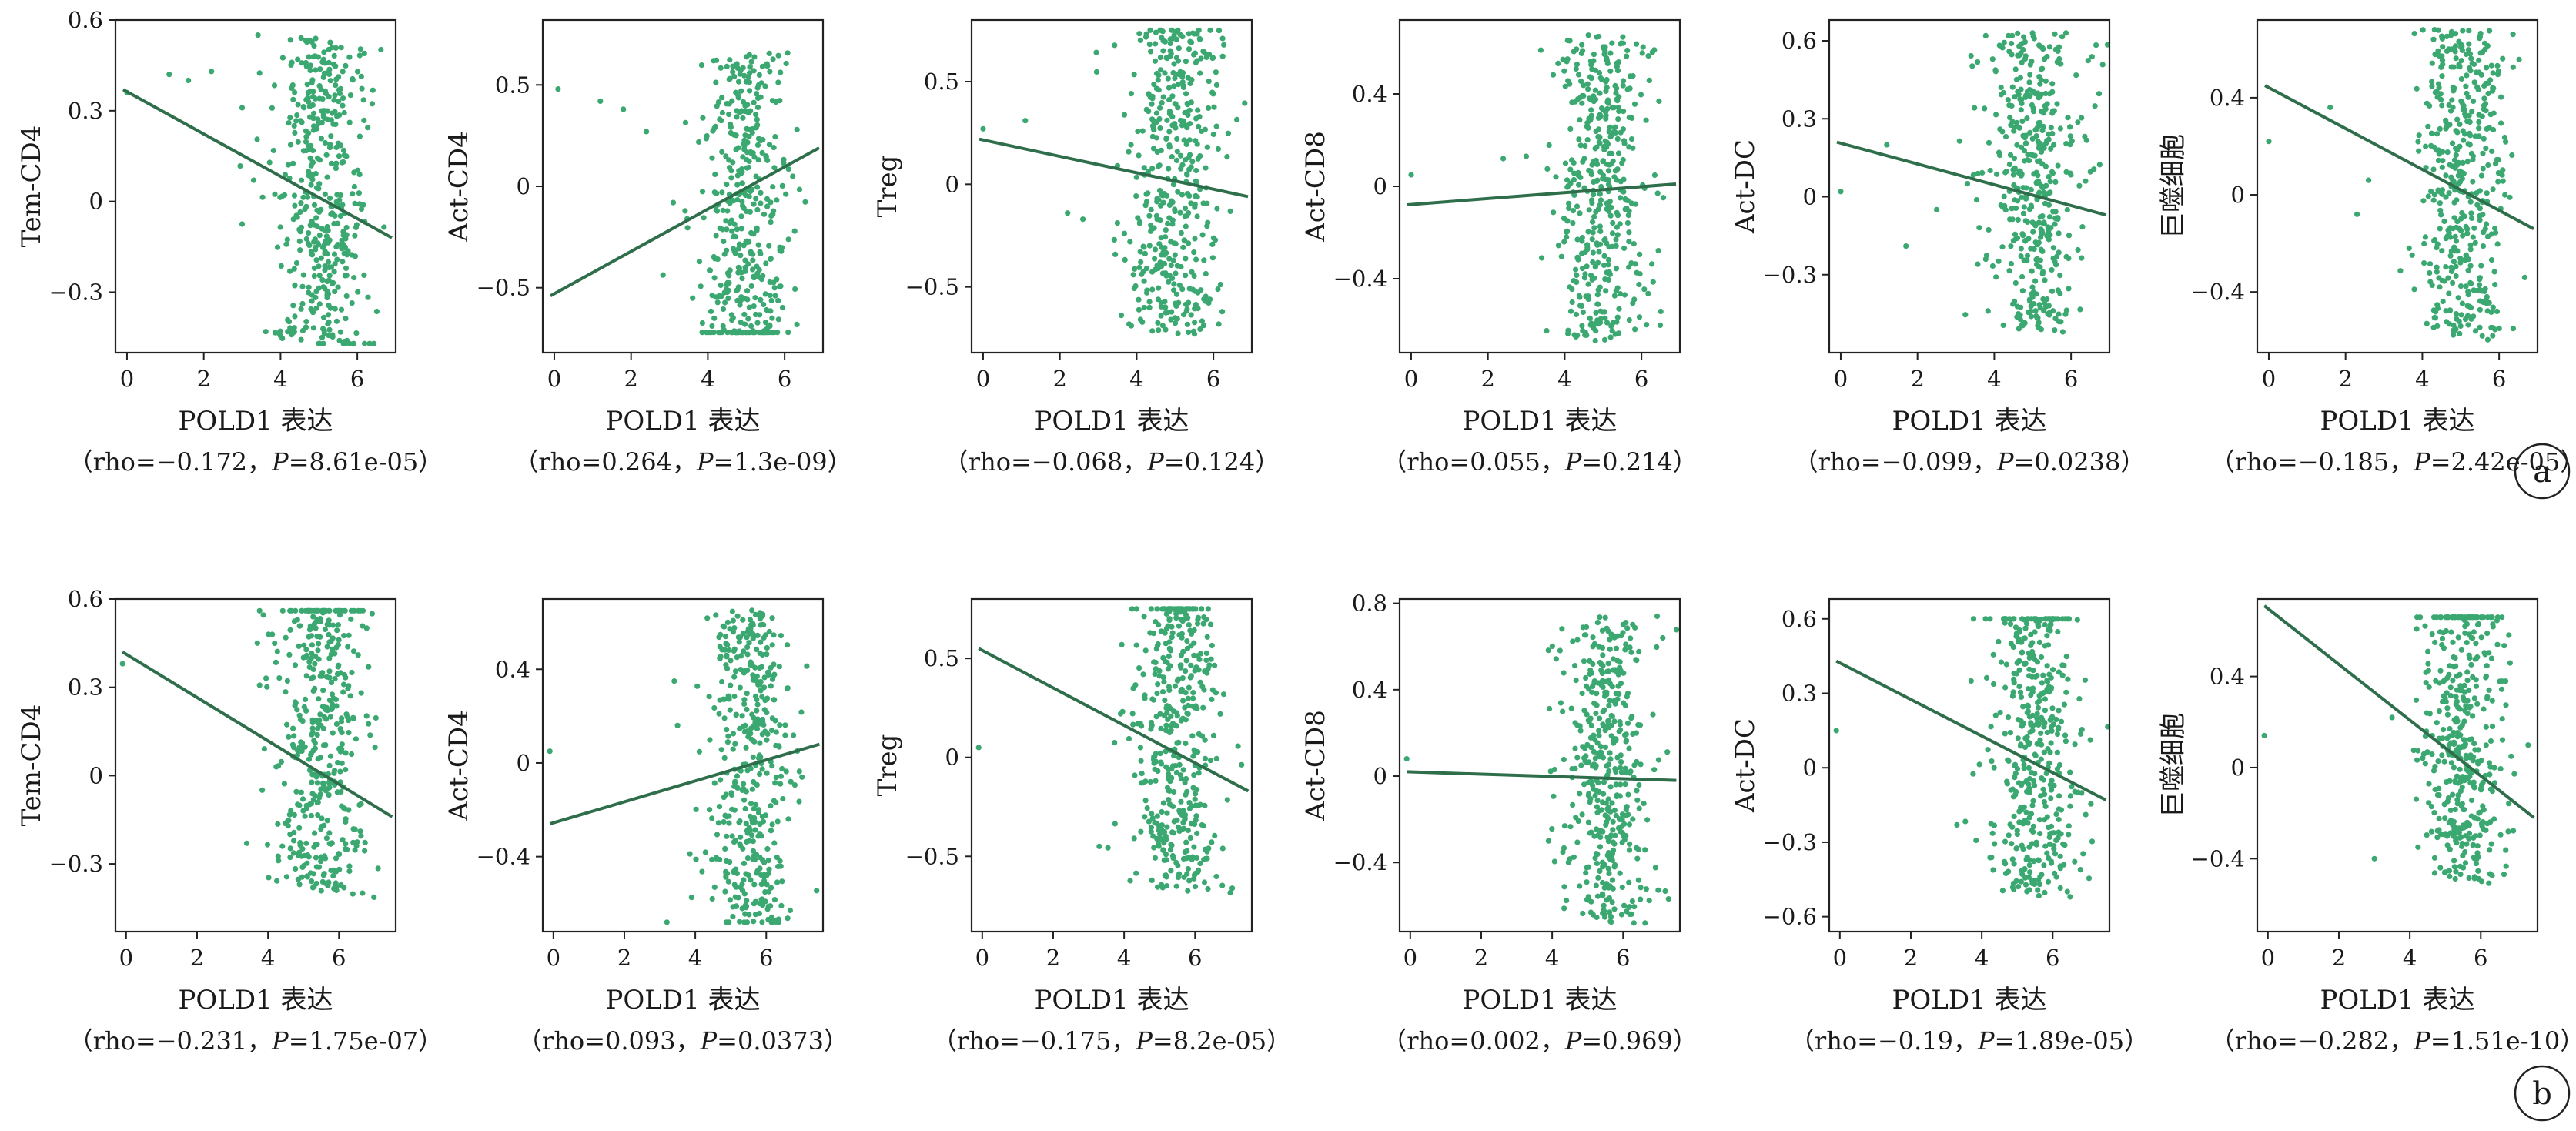 This screenshot has height=1131, width=2576. Describe the element at coordinates (1810, 197) in the screenshot. I see `y-tick-label: 0` at that location.